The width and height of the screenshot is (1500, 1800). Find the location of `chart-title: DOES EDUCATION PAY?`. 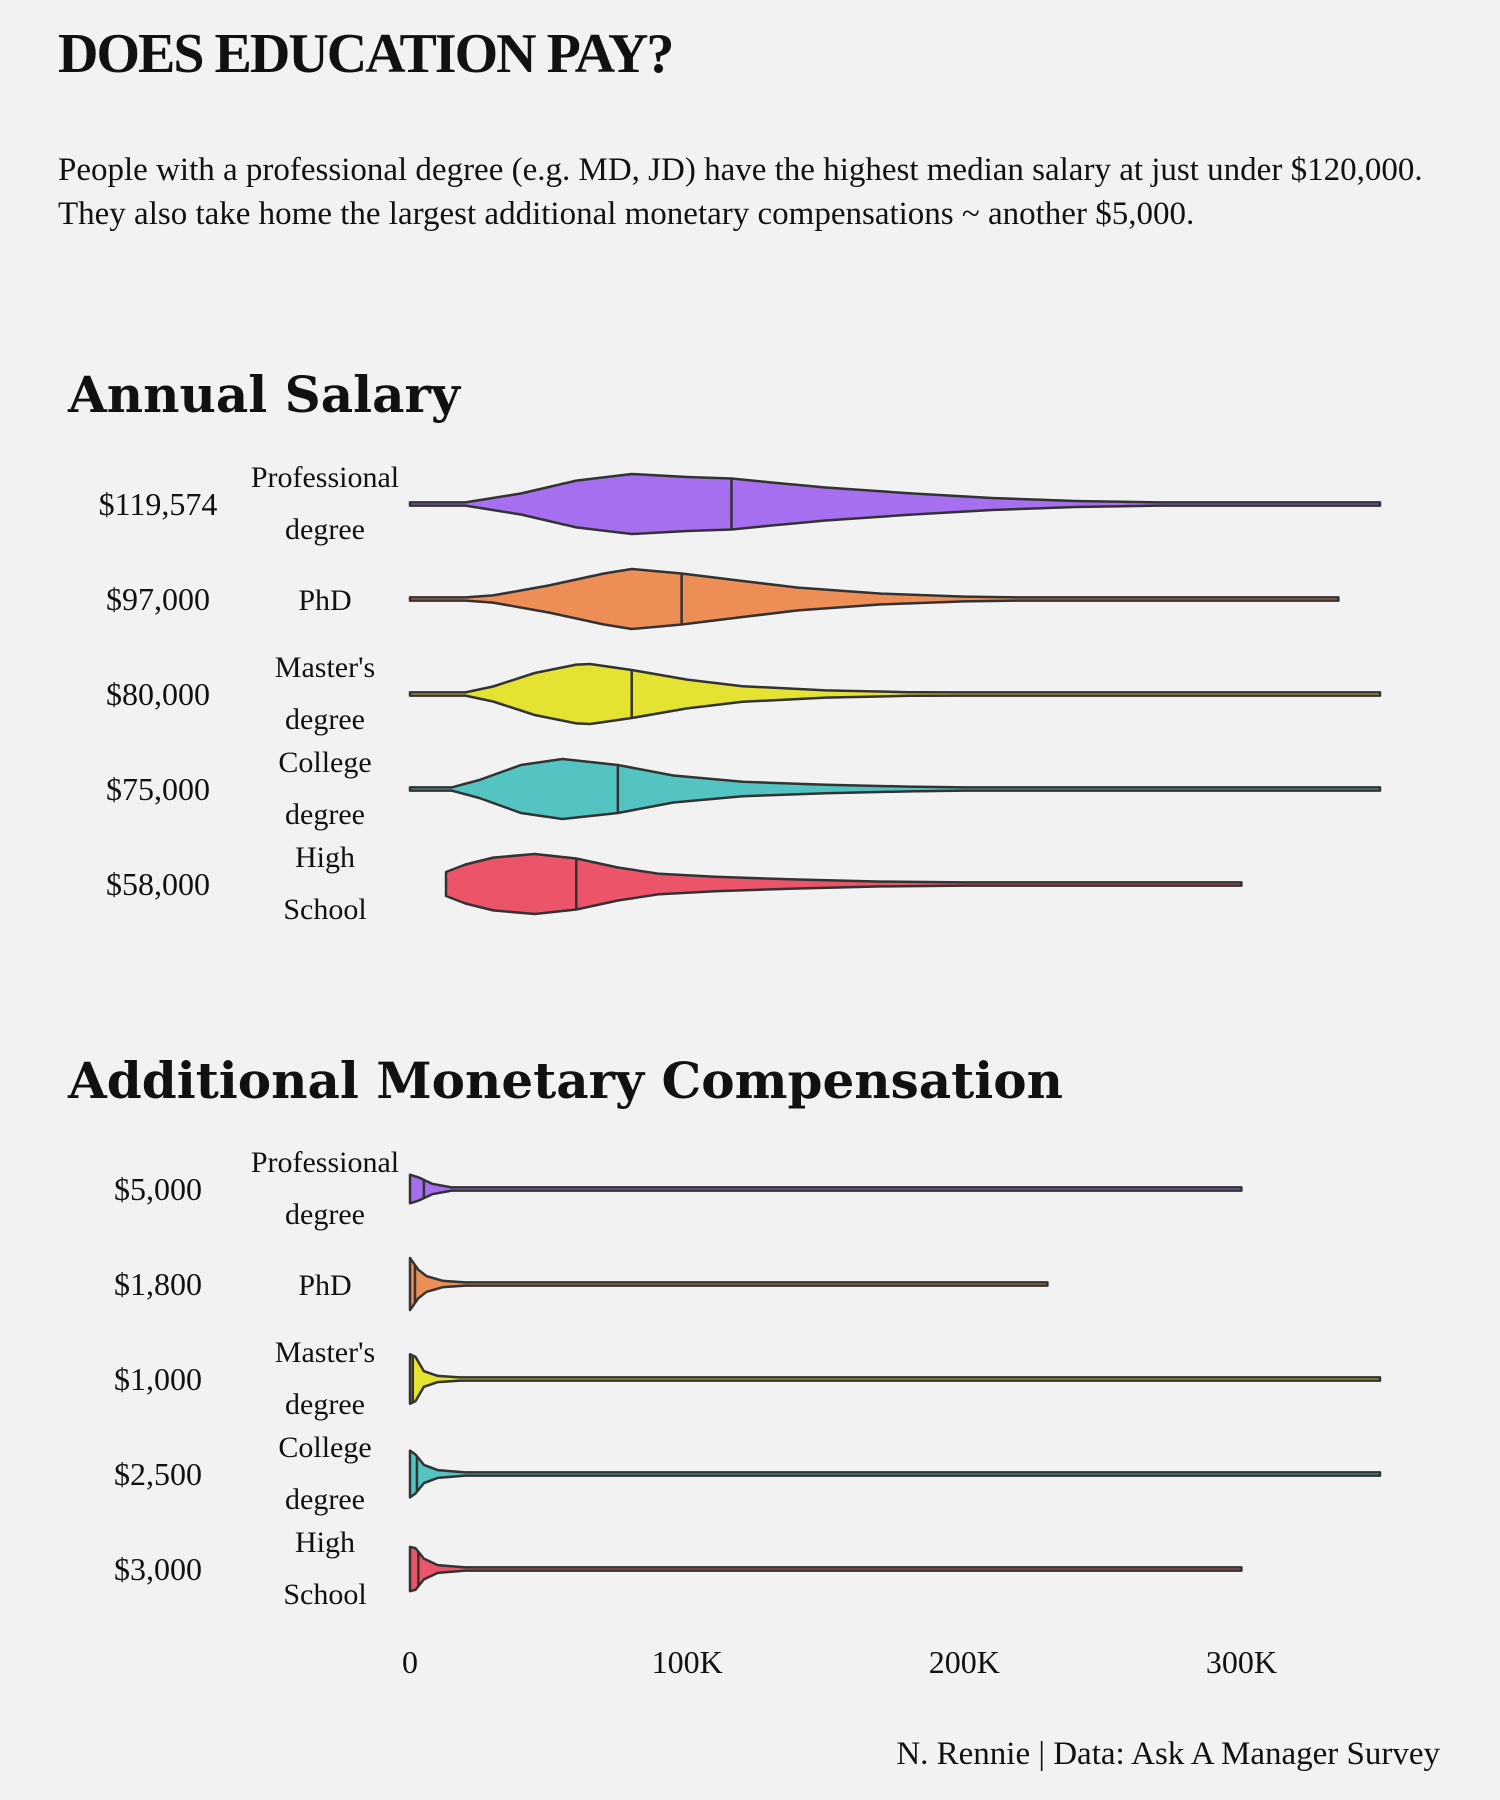

chart-title: DOES EDUCATION PAY? is located at coordinates (366, 54).